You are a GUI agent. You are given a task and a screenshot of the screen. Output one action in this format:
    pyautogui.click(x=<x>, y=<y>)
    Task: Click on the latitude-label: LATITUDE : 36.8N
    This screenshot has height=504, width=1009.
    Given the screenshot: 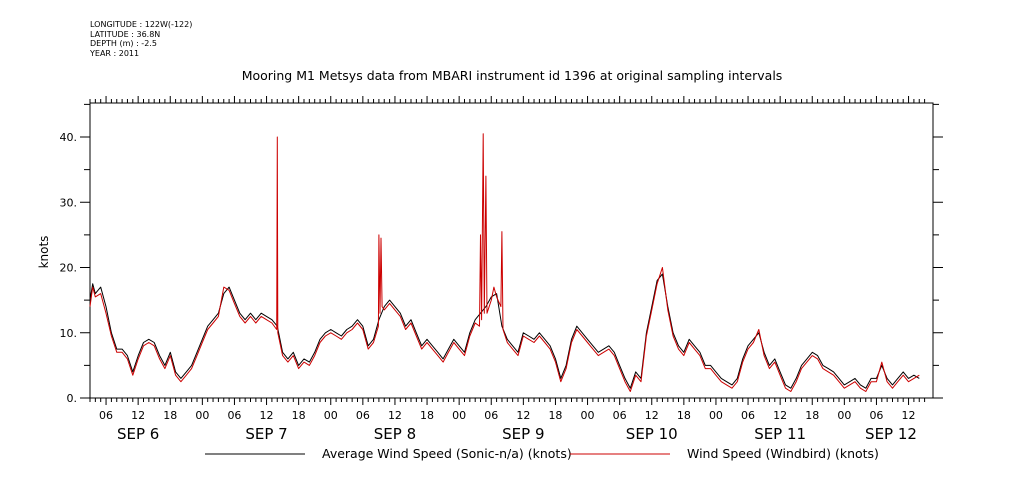 What is the action you would take?
    pyautogui.click(x=125, y=34)
    